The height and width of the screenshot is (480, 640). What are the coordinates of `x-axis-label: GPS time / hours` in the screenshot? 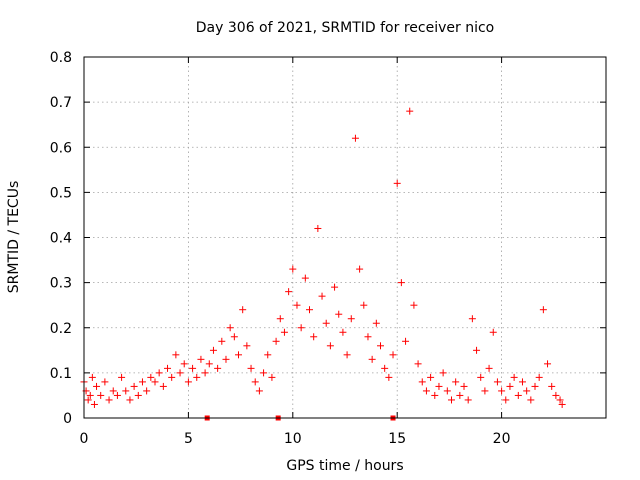 It's located at (344, 466).